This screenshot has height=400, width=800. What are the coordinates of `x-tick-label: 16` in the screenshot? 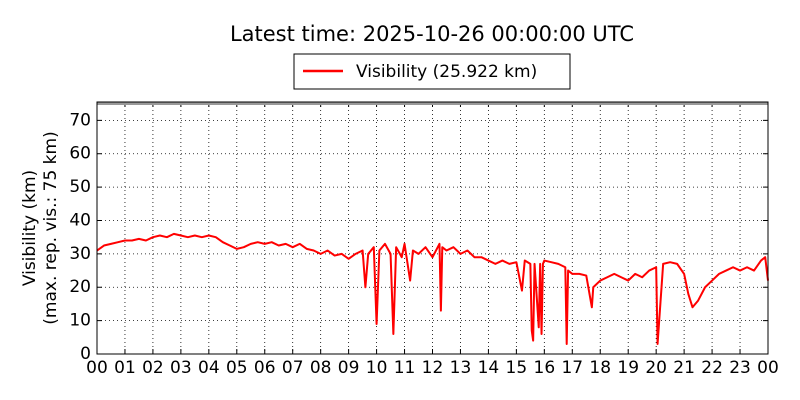 It's located at (545, 368).